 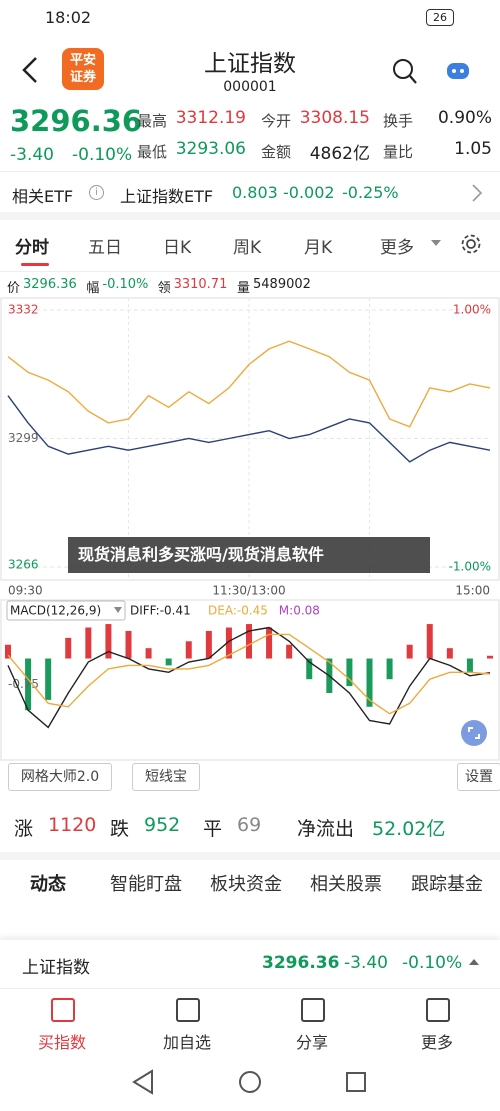 I want to click on expand-icon, so click(x=474, y=962).